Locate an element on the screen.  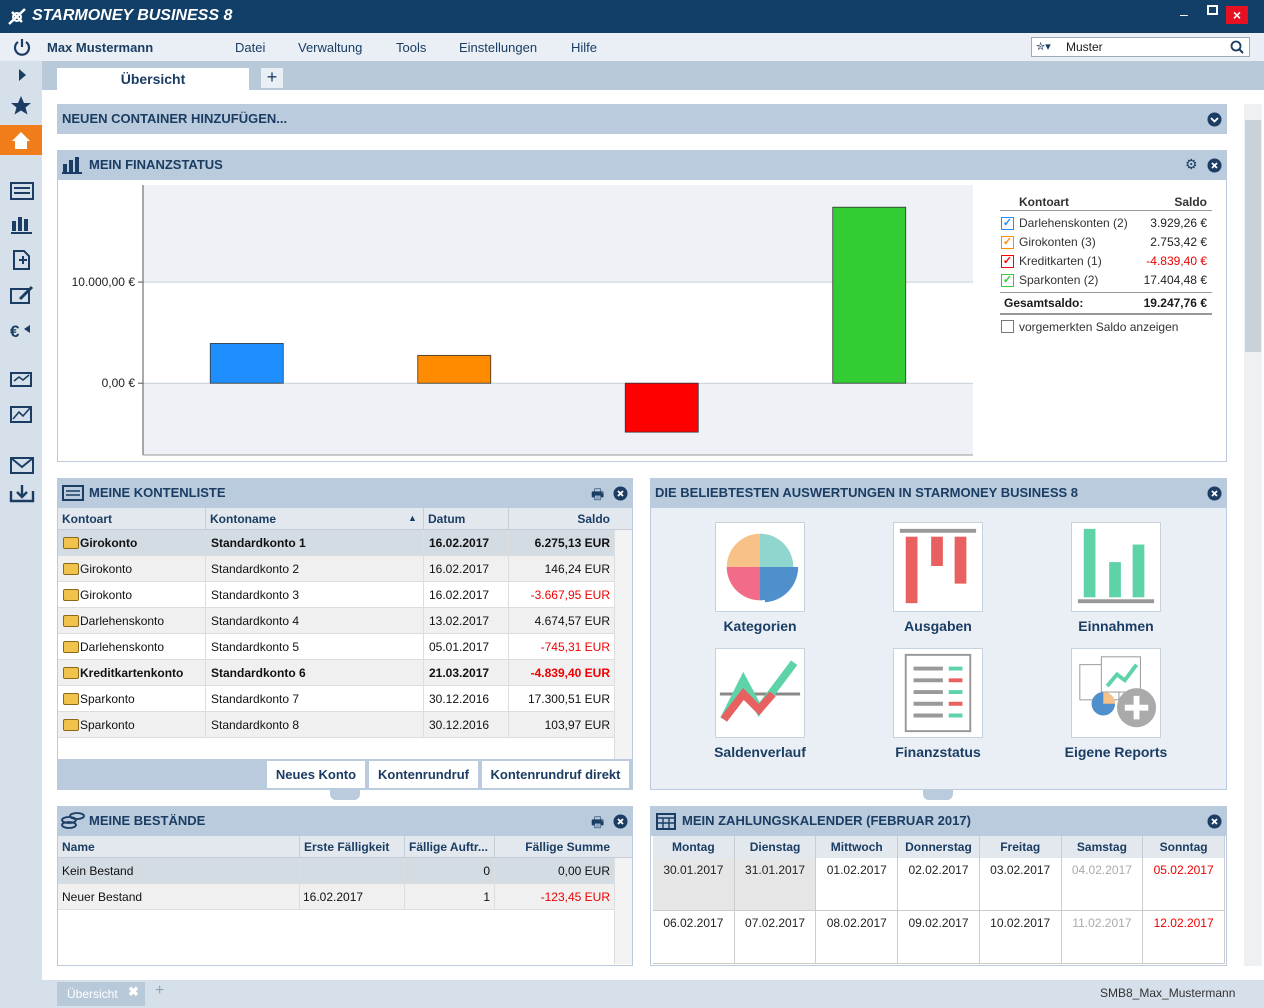
y-tick-label: 10.000,00 € is located at coordinates (104, 282).